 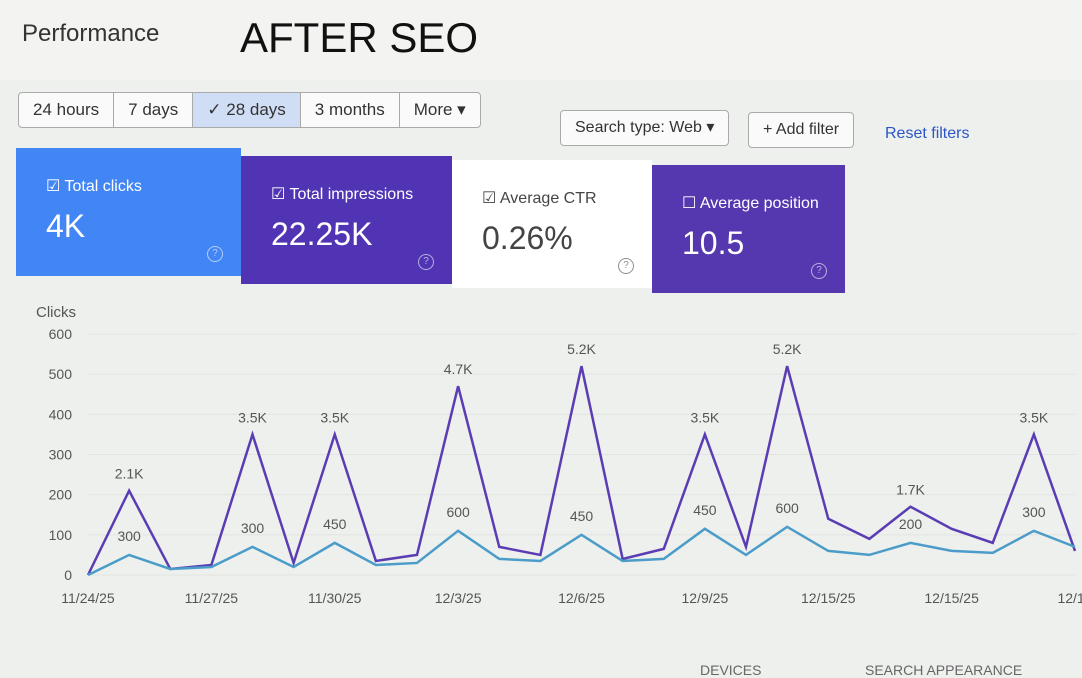 I want to click on range-selector: 24 hours 7 days ✓ 28 days 3 months More ▾, so click(x=249, y=110).